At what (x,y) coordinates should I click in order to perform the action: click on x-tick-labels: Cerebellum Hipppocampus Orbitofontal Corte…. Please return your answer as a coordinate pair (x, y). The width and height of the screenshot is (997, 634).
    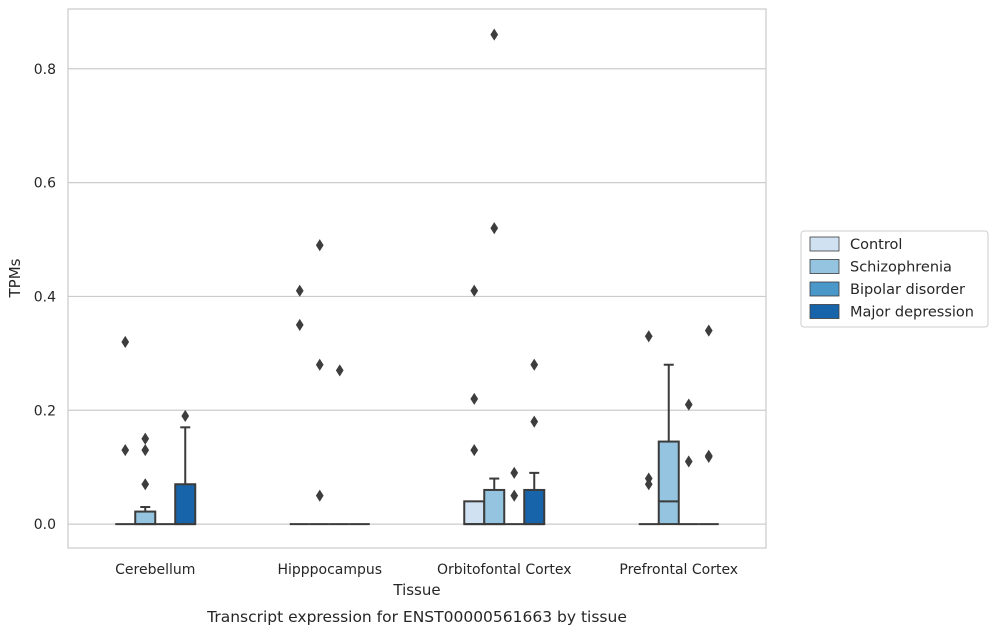
    Looking at the image, I should click on (426, 570).